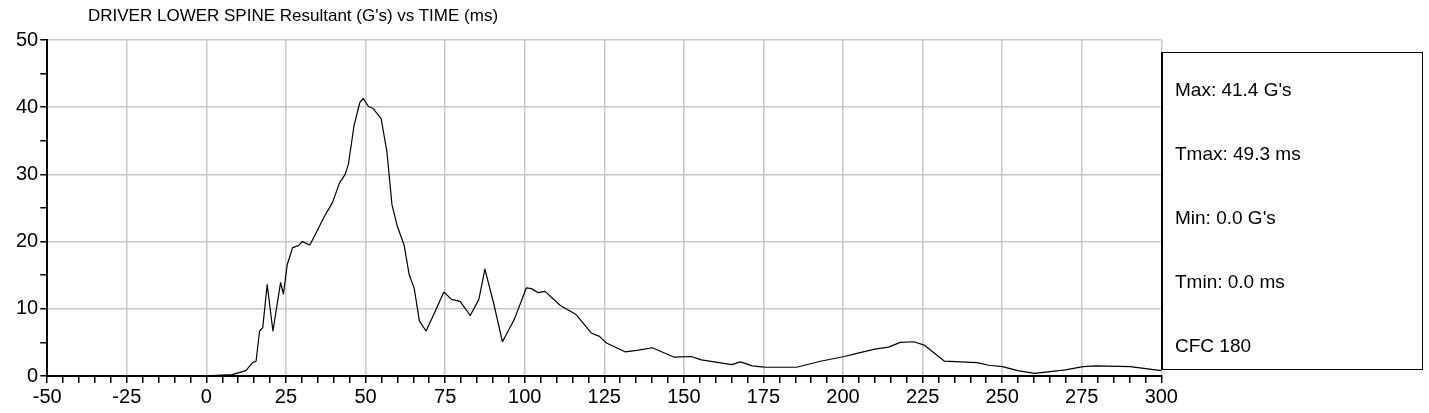 Image resolution: width=1429 pixels, height=413 pixels. Describe the element at coordinates (1233, 90) in the screenshot. I see `text: Max: 41.4 G's` at that location.